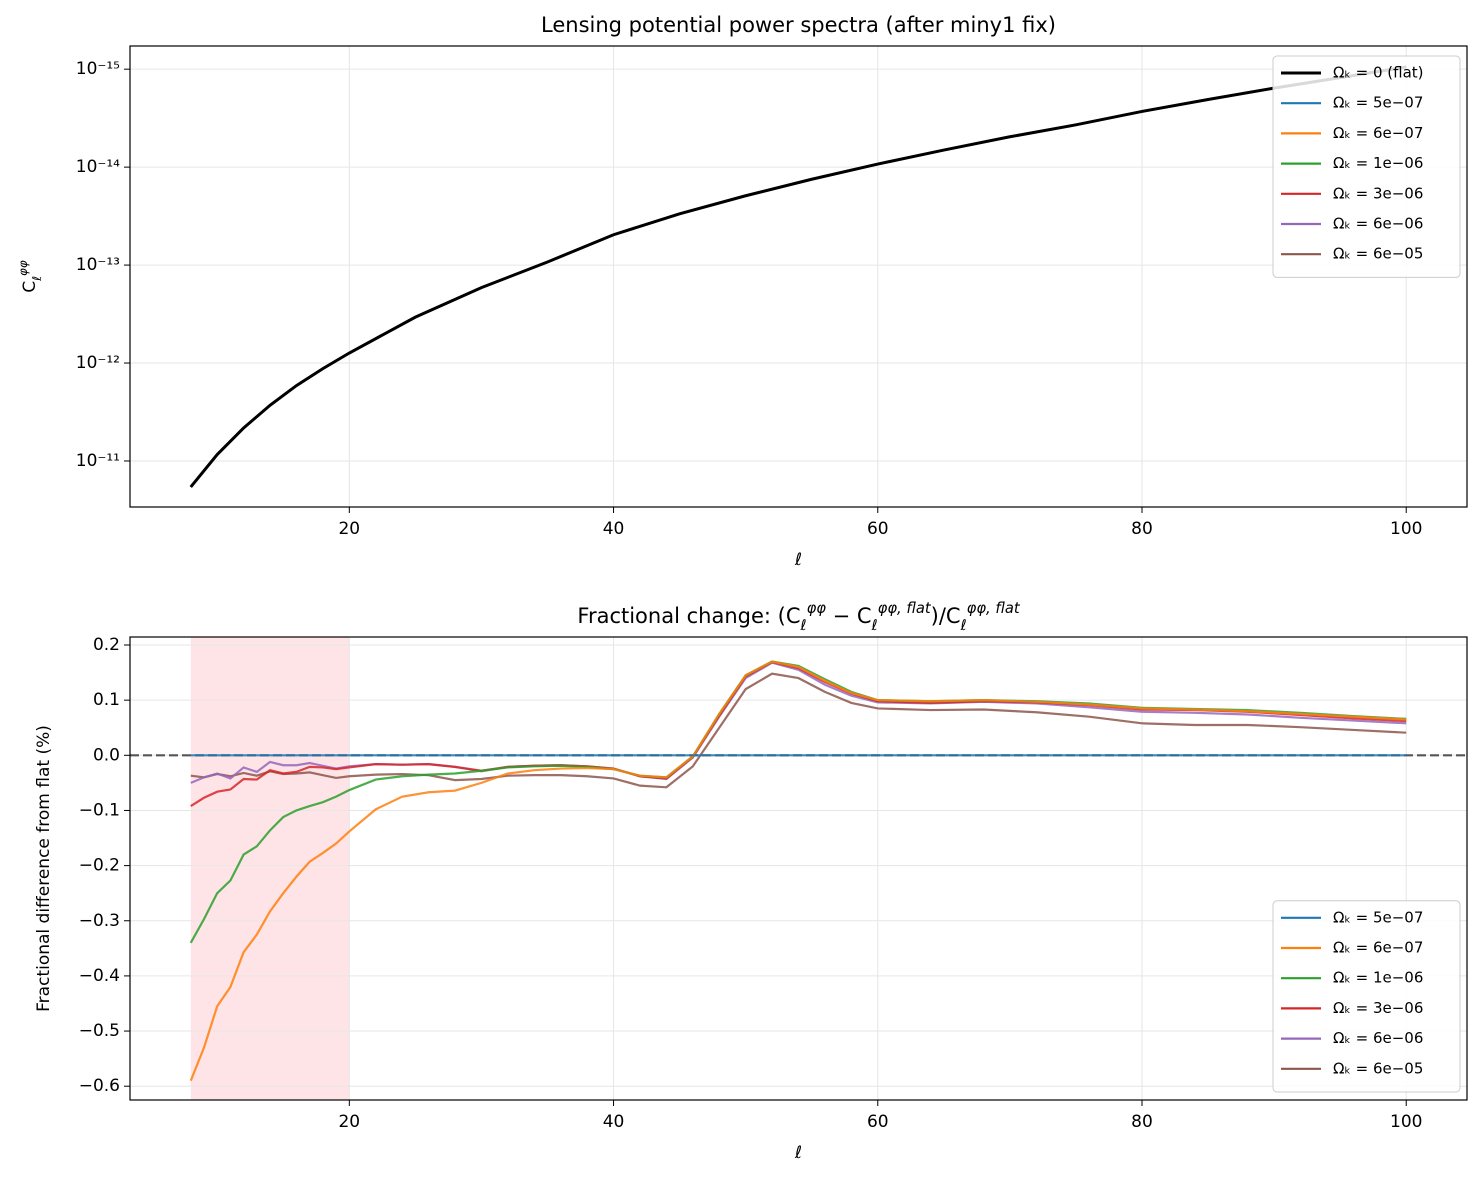 This screenshot has width=1481, height=1179. Describe the element at coordinates (817, 608) in the screenshot. I see `chart-title-part: φφ` at that location.